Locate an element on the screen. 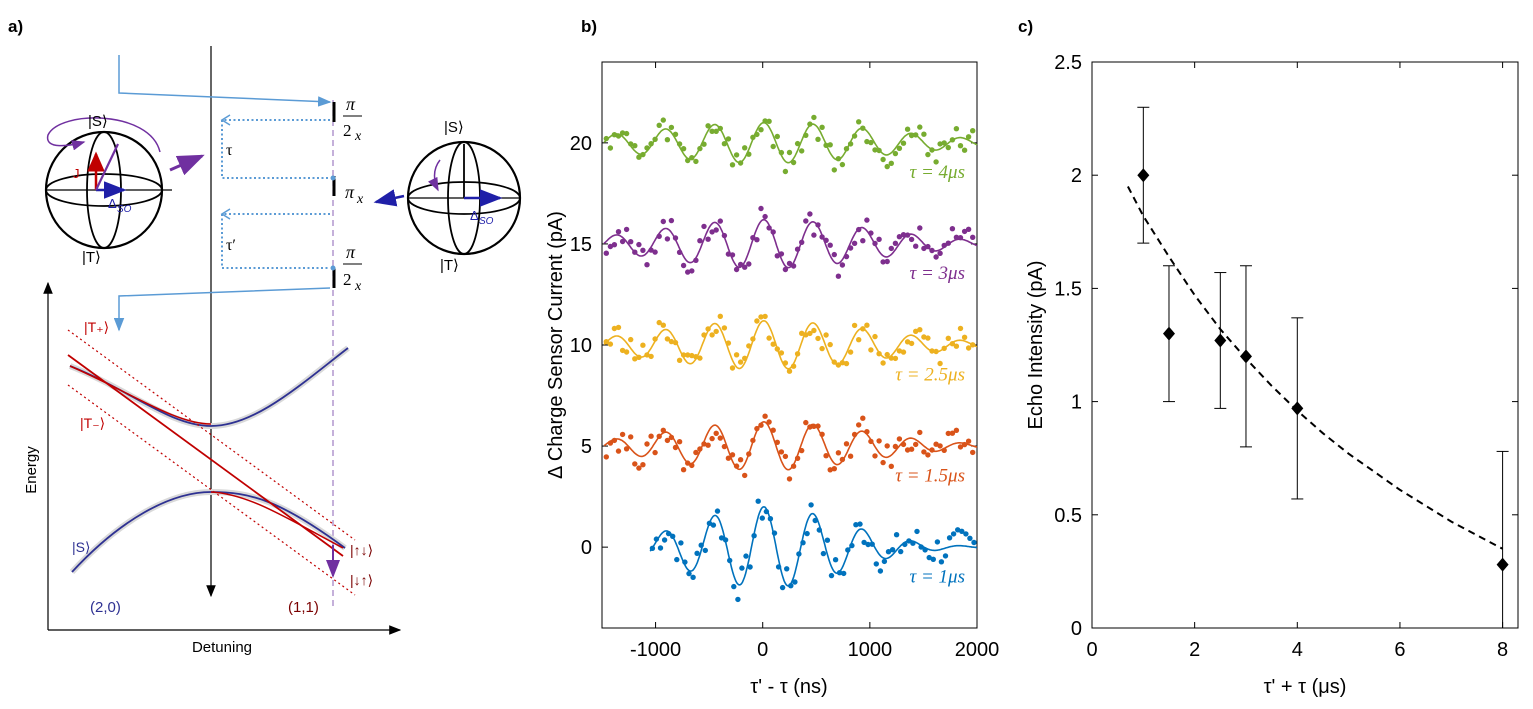  tau-label: τ is located at coordinates (229, 150).